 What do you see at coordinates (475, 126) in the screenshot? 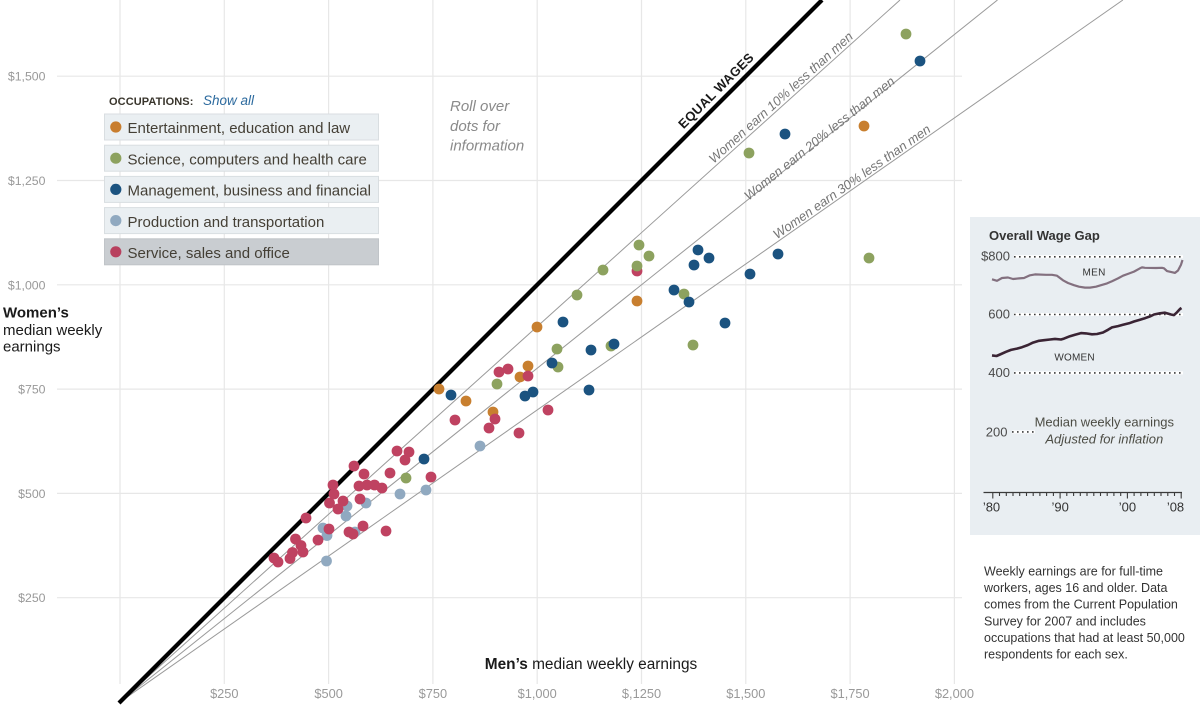
I see `svg-text: dots for` at bounding box center [475, 126].